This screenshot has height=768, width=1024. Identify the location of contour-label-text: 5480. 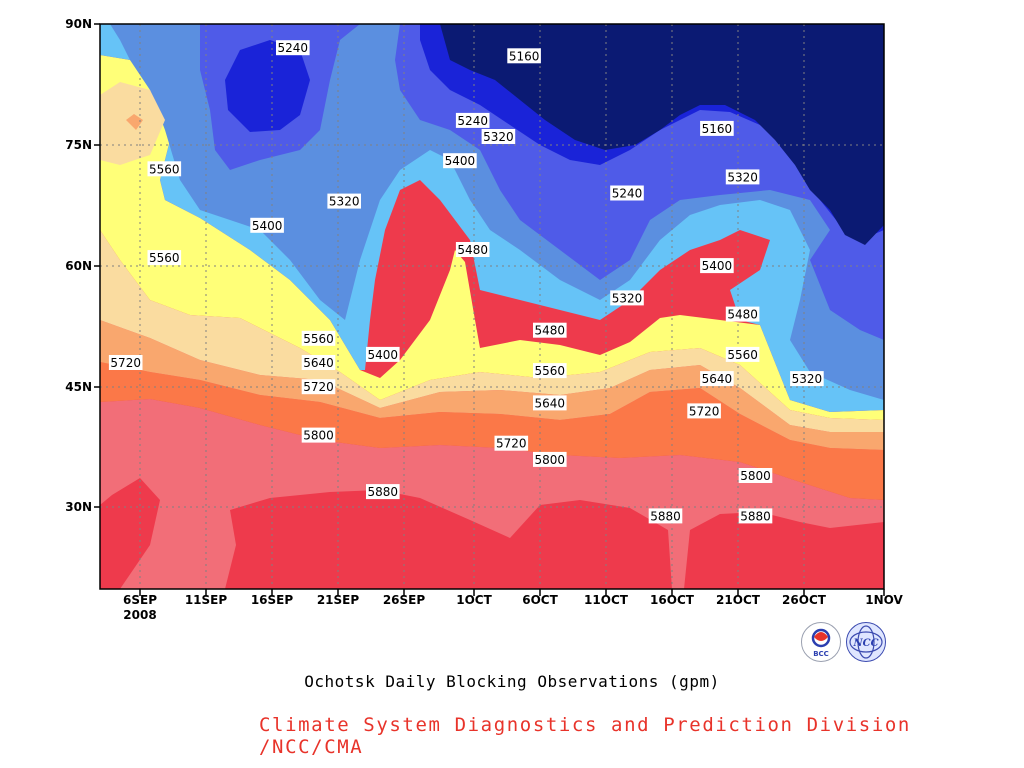
(472, 250).